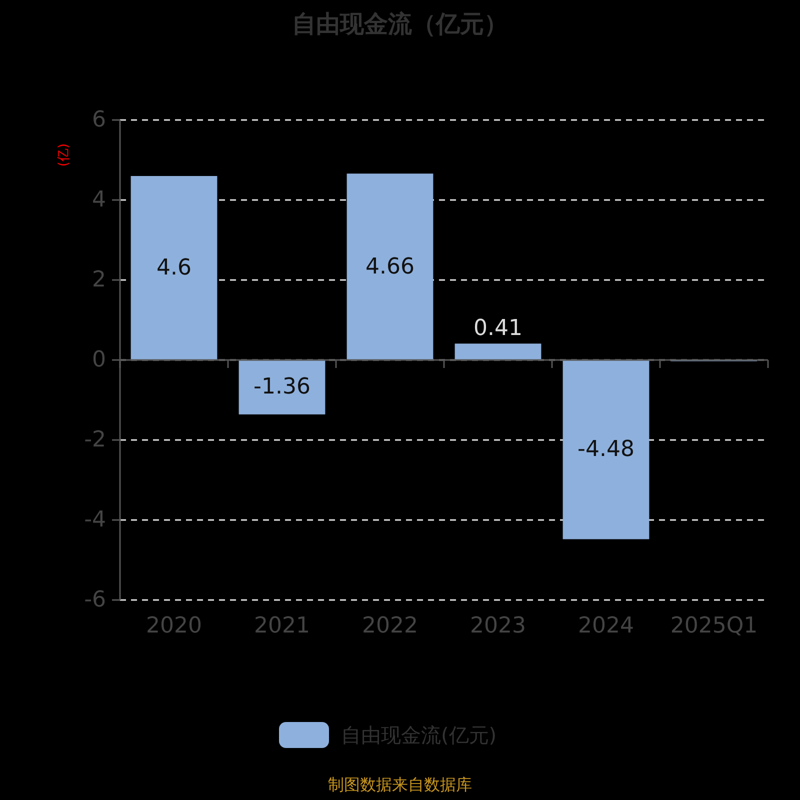 The width and height of the screenshot is (800, 800). What do you see at coordinates (606, 626) in the screenshot?
I see `xtick: 2024` at bounding box center [606, 626].